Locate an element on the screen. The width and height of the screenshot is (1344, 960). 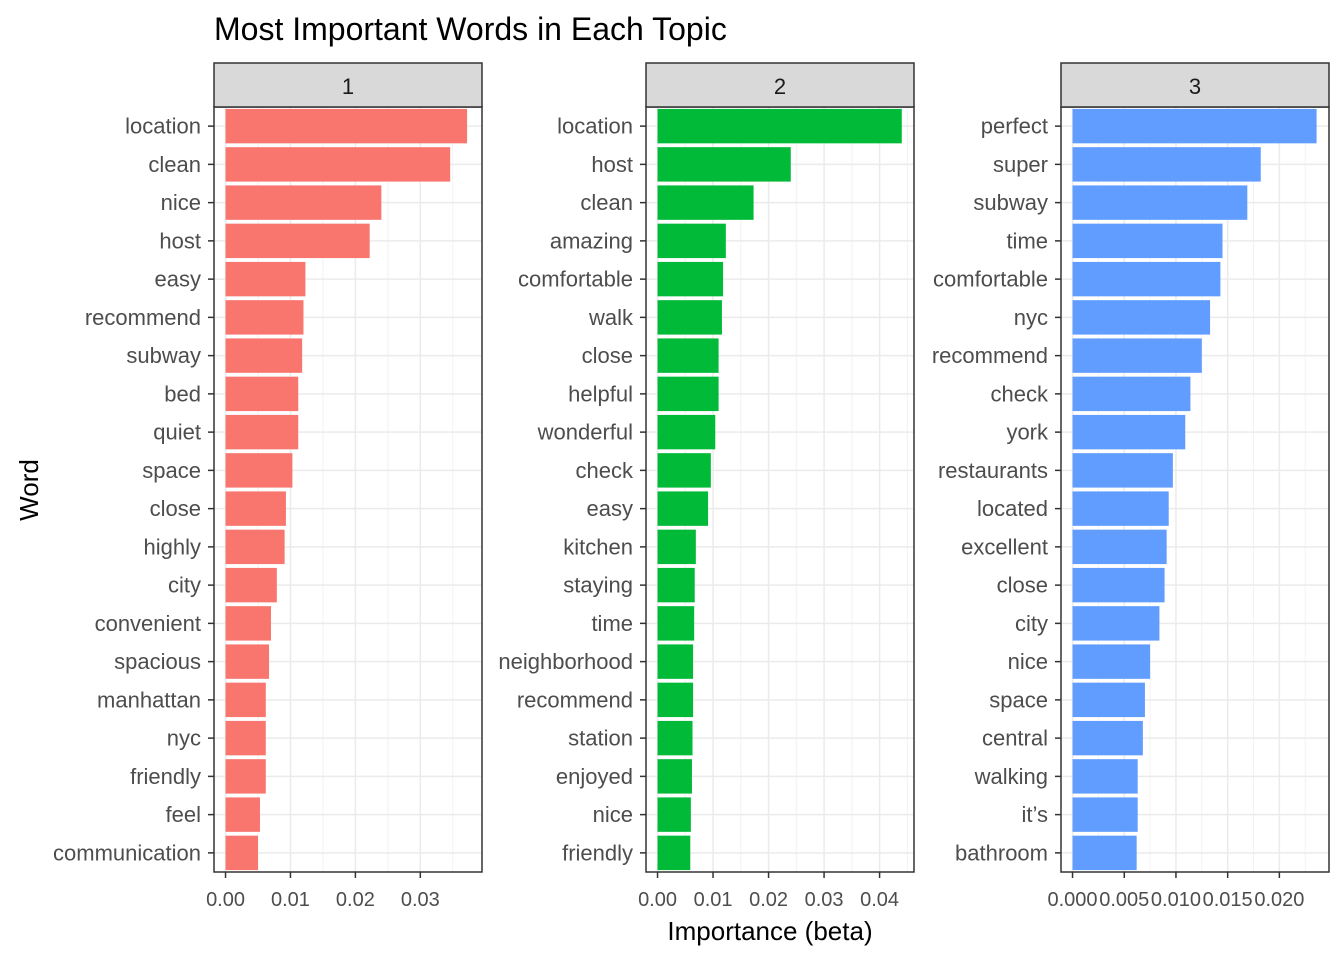
y-tick-label: highly is located at coordinates (172, 546).